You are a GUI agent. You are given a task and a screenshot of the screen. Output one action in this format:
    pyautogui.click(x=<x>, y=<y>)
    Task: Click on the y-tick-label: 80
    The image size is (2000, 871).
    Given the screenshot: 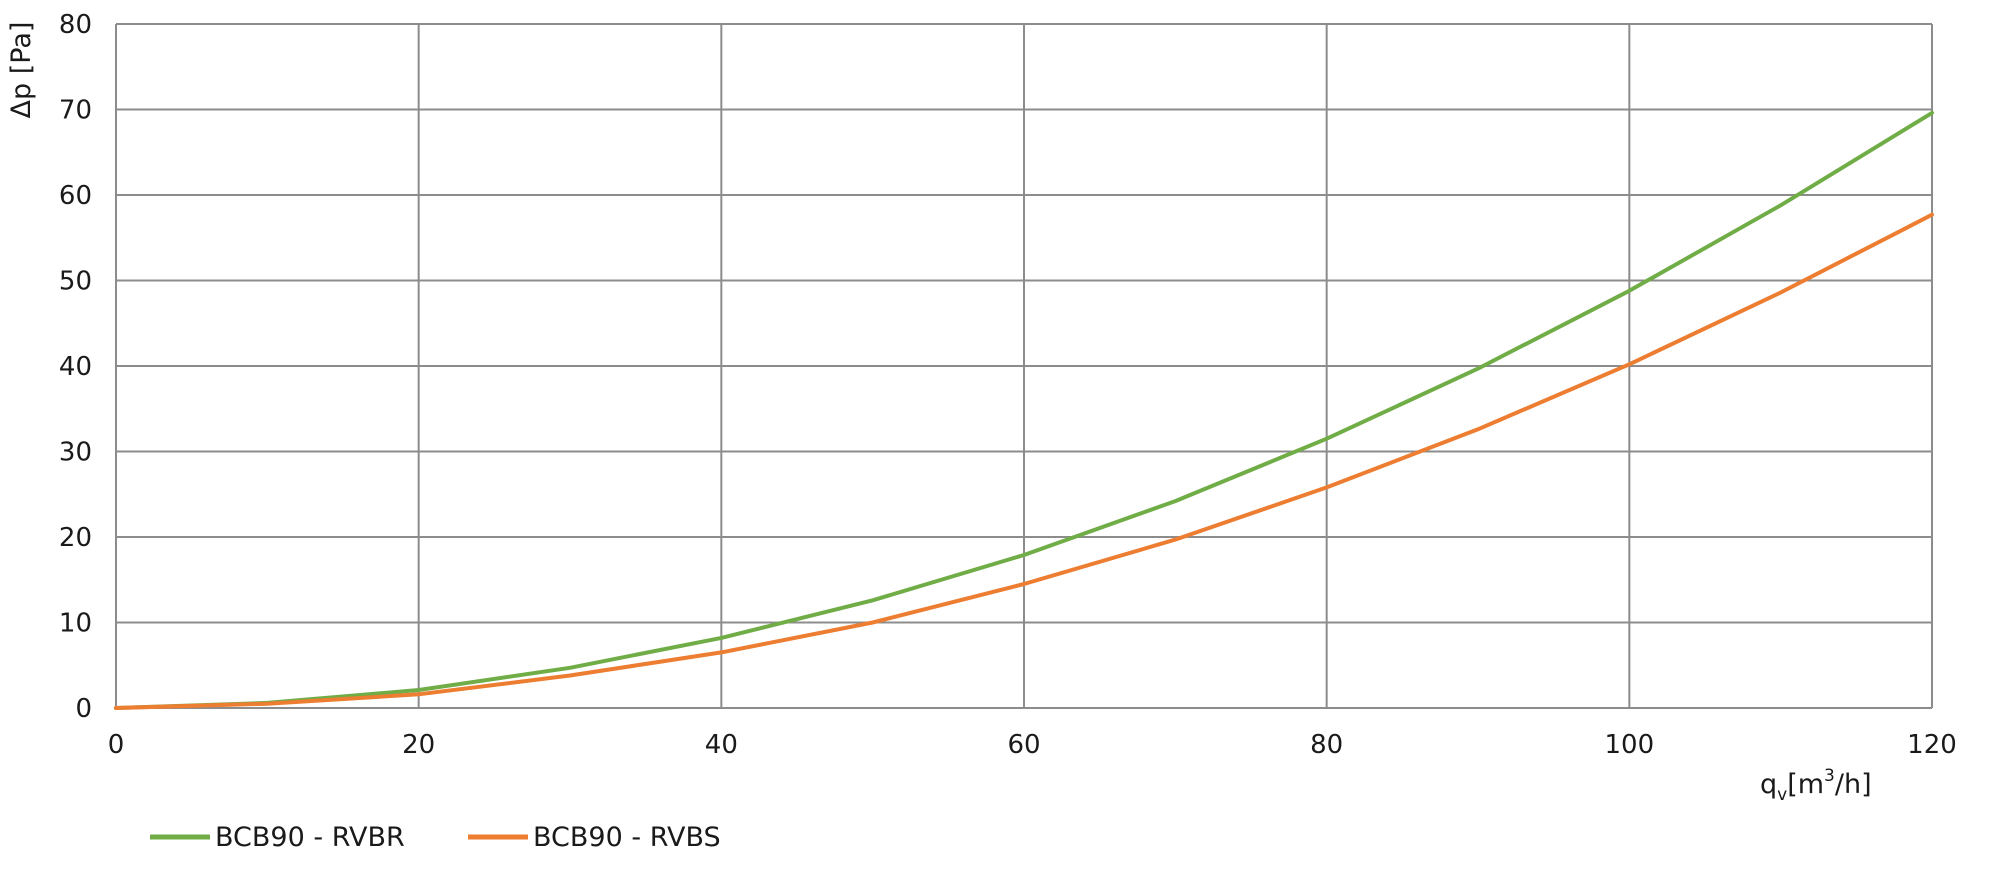 What is the action you would take?
    pyautogui.click(x=75, y=25)
    